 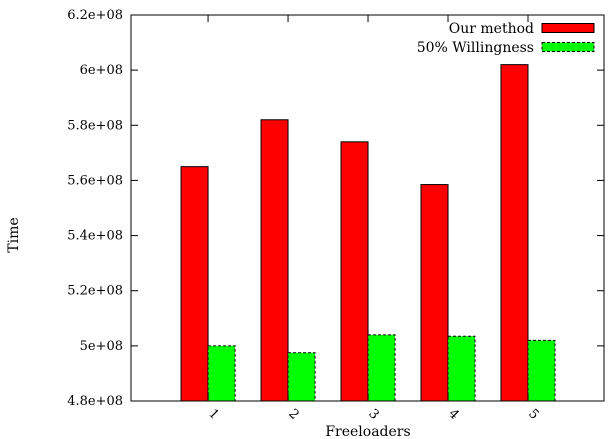 I want to click on x-tick-label-4: 4, so click(x=453, y=414).